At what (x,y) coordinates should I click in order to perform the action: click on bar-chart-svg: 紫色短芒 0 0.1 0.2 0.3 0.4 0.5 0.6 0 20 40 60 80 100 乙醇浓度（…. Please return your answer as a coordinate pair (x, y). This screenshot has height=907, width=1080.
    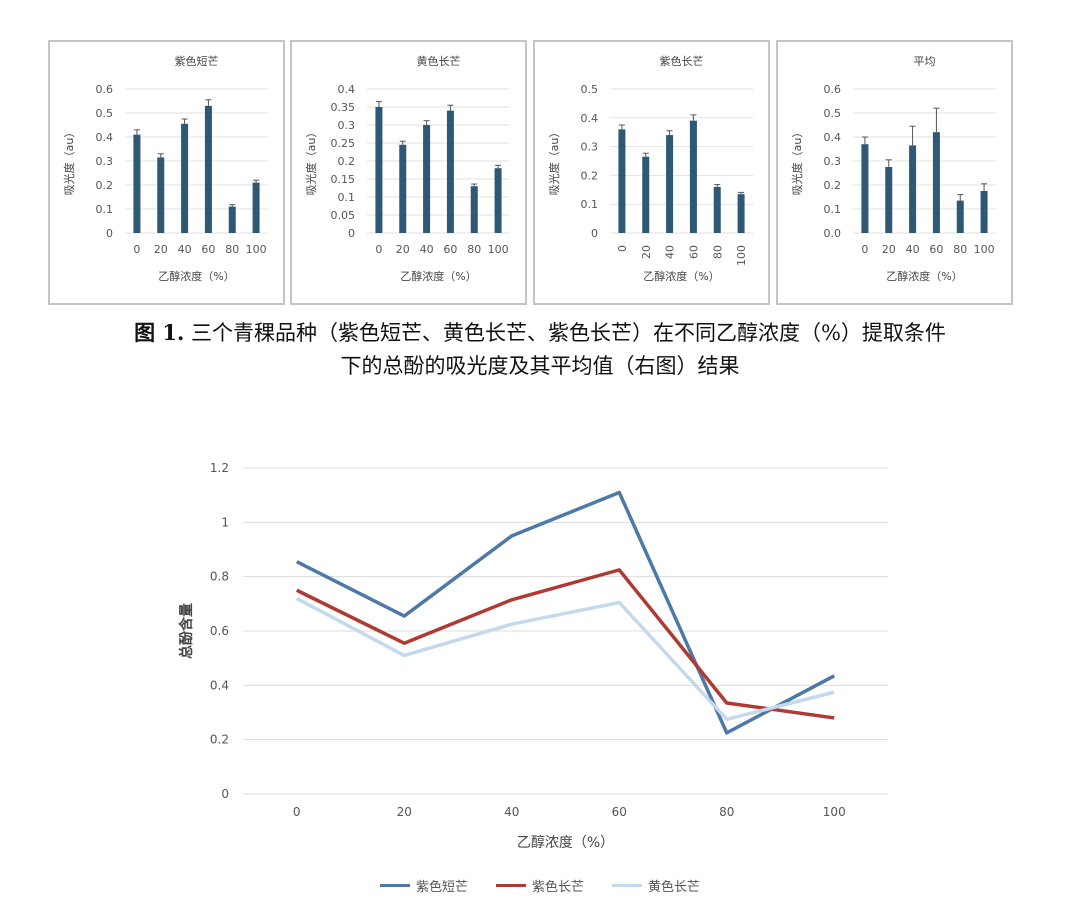
    Looking at the image, I should click on (165, 168).